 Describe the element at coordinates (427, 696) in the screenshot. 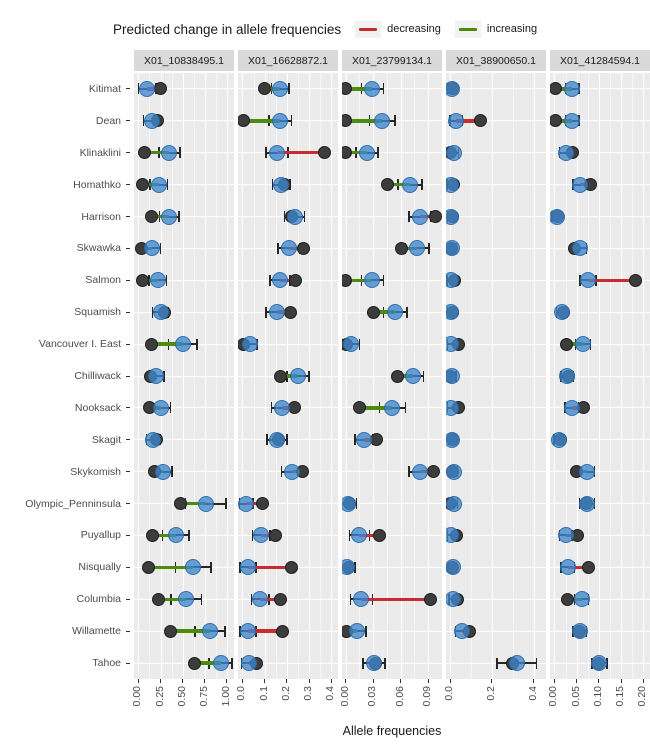

I see `x-tick-label: 0.09` at that location.